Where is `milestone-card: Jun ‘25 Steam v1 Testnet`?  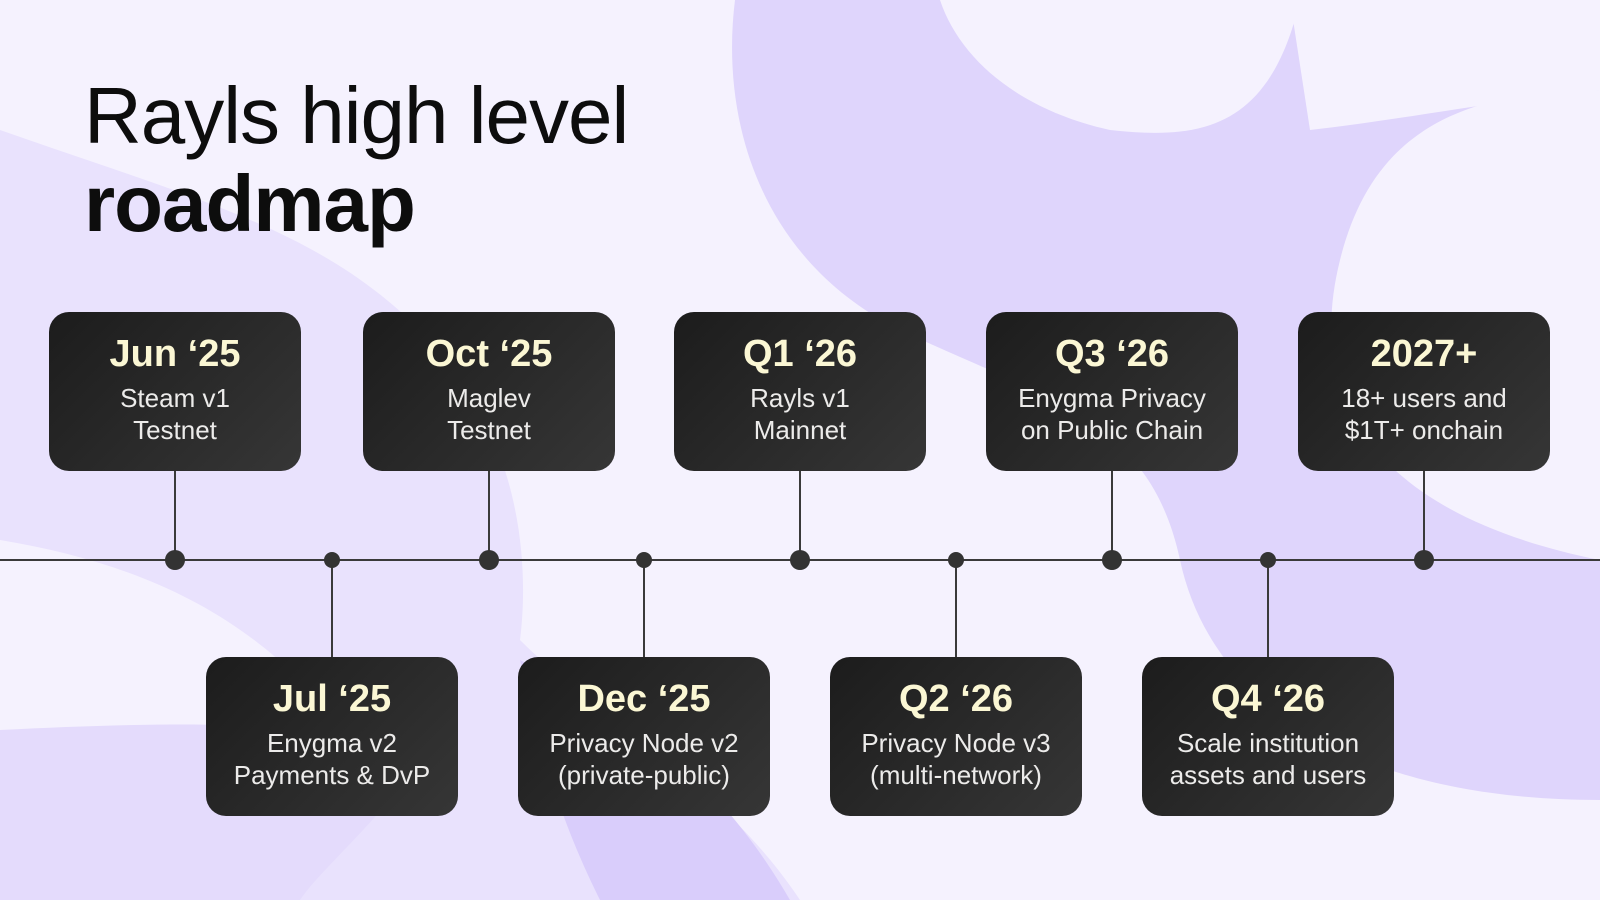 milestone-card: Jun ‘25 Steam v1 Testnet is located at coordinates (175, 391).